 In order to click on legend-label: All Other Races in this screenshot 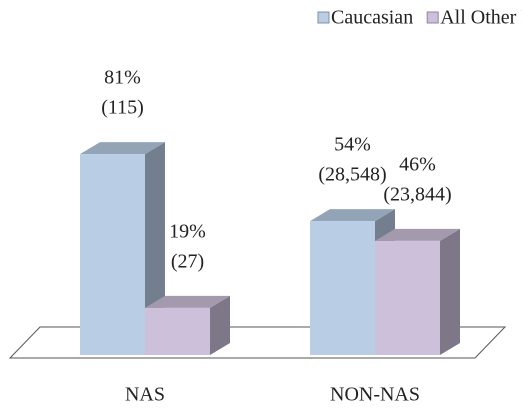, I will do `click(481, 18)`.